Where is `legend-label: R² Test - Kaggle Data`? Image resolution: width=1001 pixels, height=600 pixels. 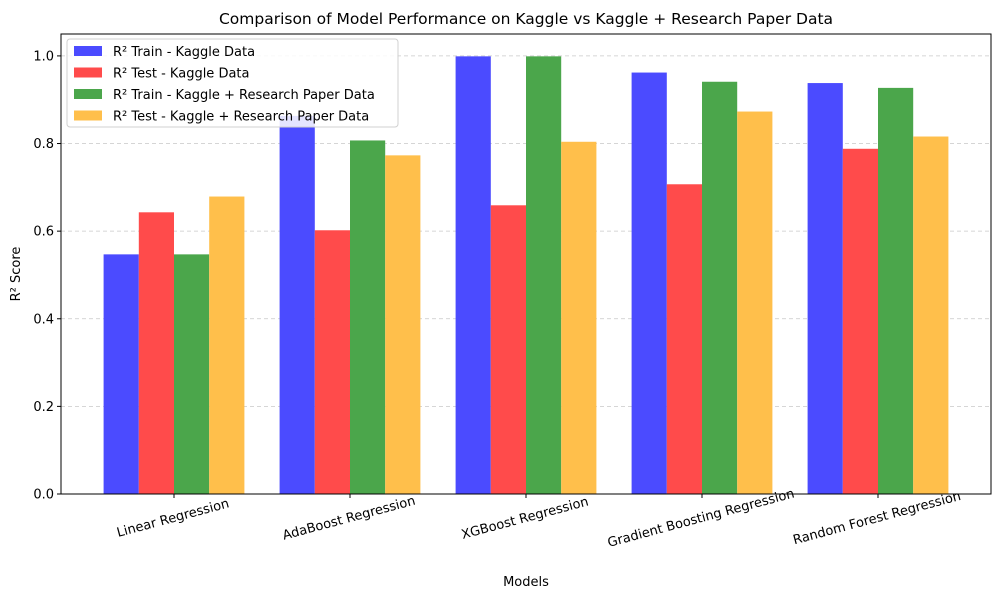 legend-label: R² Test - Kaggle Data is located at coordinates (181, 74).